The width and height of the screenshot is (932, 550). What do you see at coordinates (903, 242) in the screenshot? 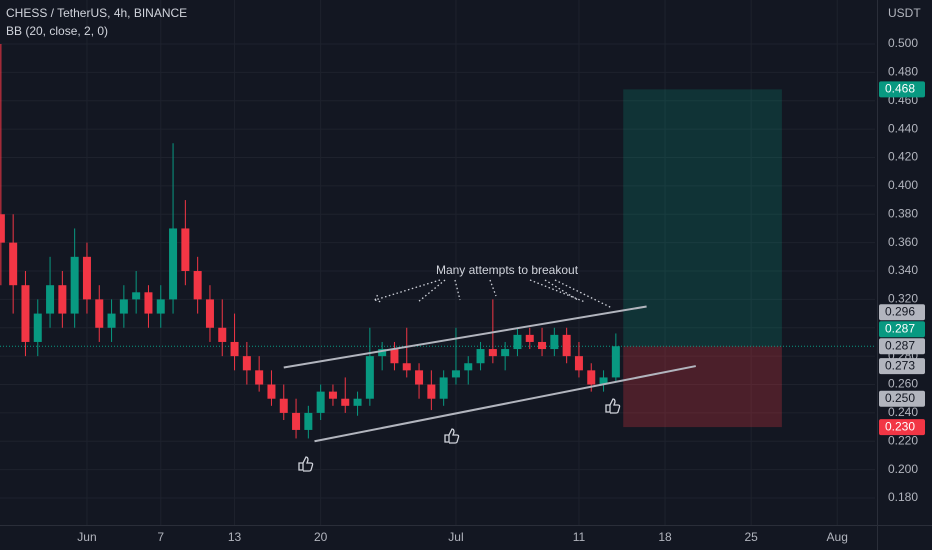
I see `y-tick-label: 0.360` at bounding box center [903, 242].